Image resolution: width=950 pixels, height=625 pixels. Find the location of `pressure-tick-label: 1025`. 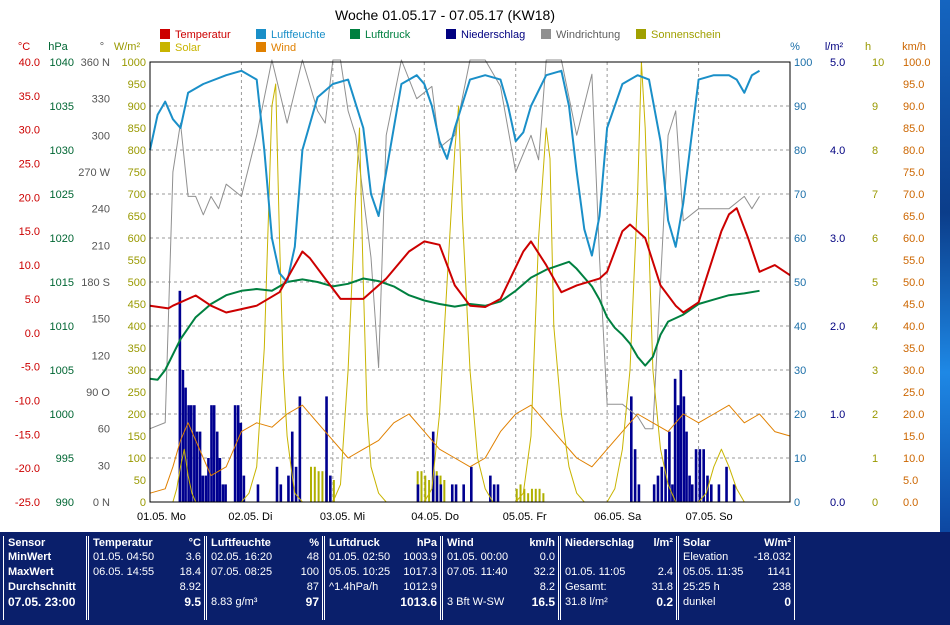

pressure-tick-label: 1025 is located at coordinates (62, 195).